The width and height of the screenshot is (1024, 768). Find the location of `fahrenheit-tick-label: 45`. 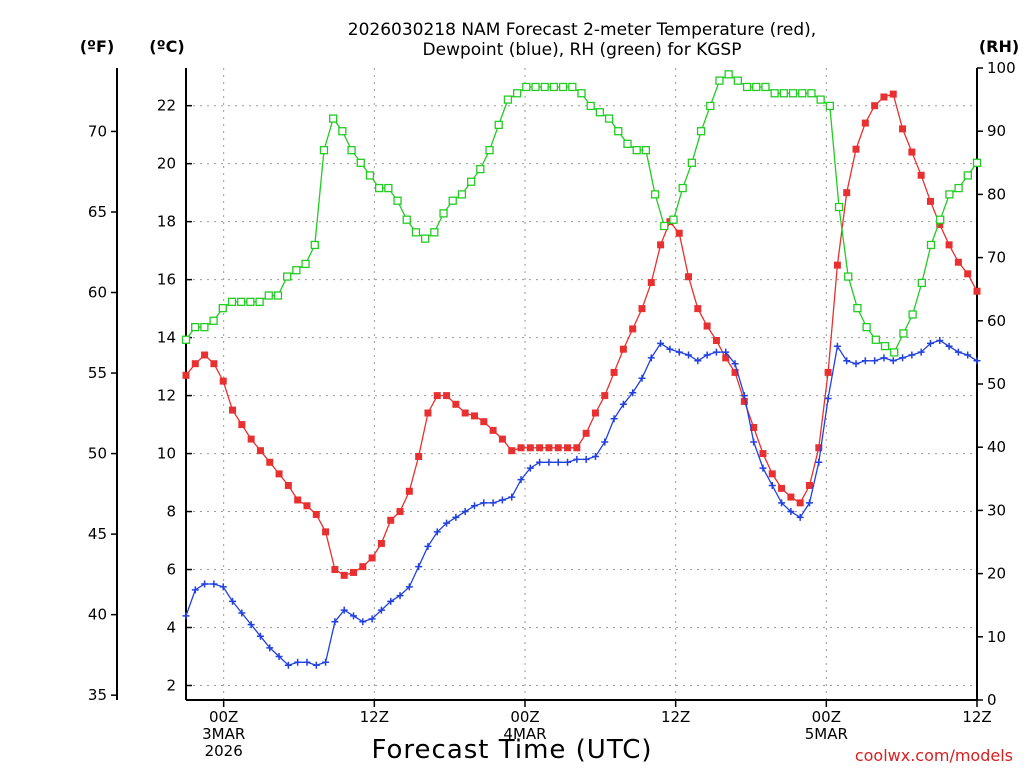

fahrenheit-tick-label: 45 is located at coordinates (97, 534).